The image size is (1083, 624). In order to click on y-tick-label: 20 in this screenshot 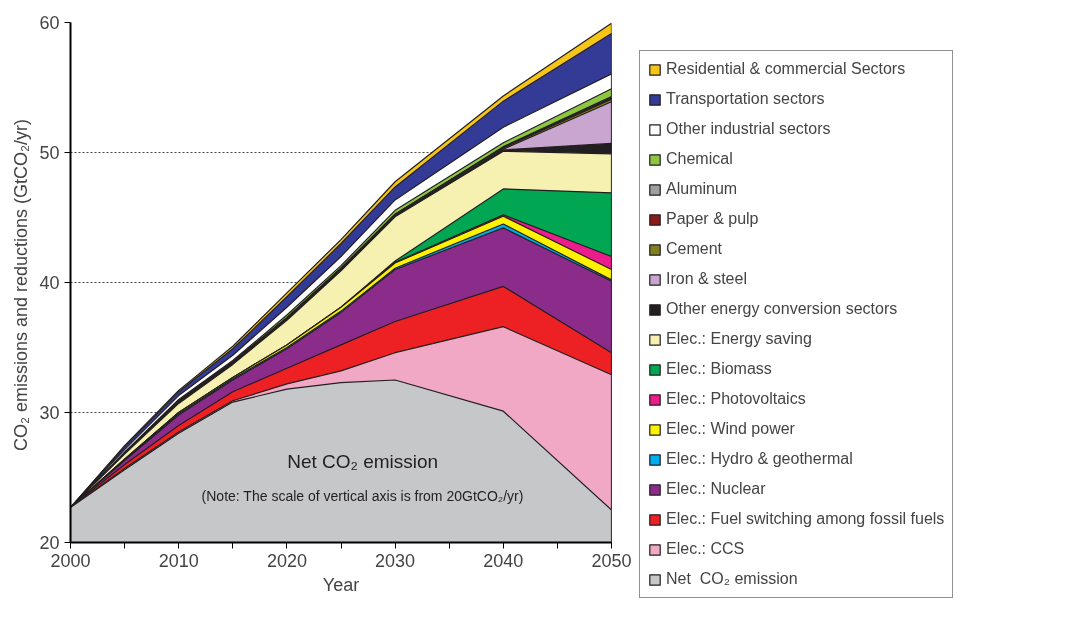, I will do `click(49, 543)`.